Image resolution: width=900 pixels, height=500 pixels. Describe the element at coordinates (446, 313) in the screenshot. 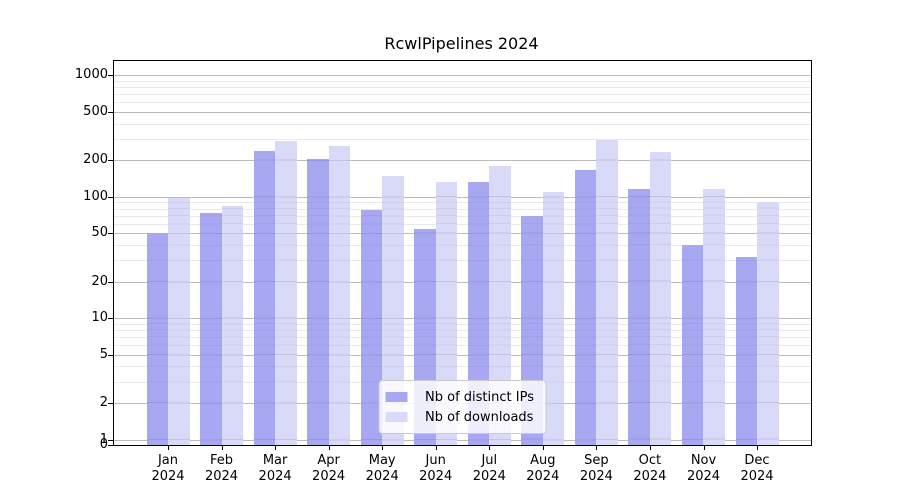

I see `bar-nb-of-downloads-jun-2024` at that location.